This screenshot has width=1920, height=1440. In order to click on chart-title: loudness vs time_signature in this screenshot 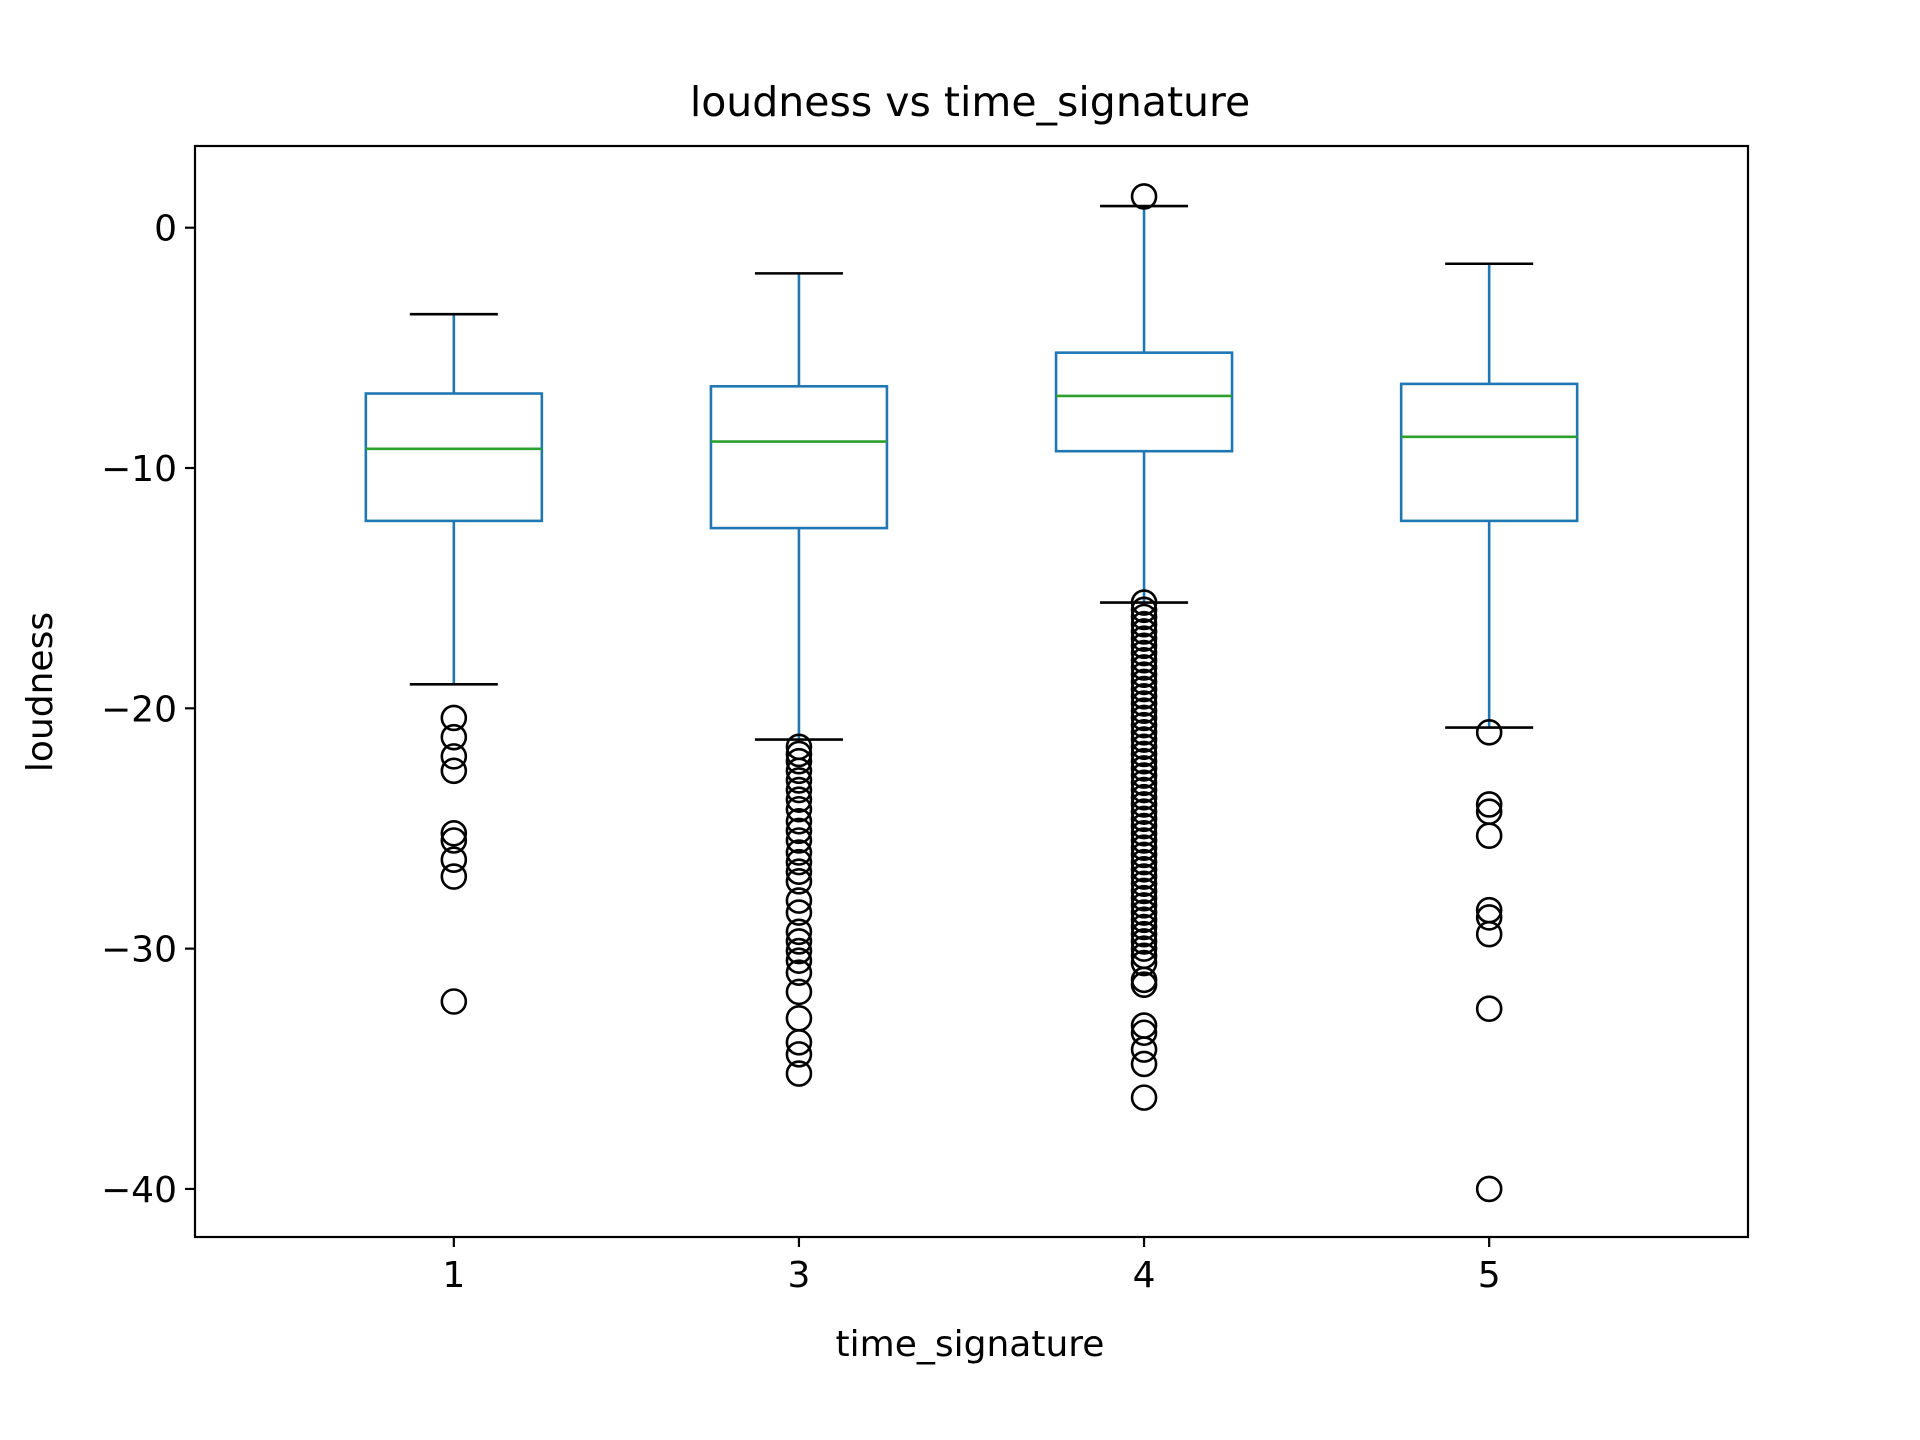, I will do `click(970, 102)`.